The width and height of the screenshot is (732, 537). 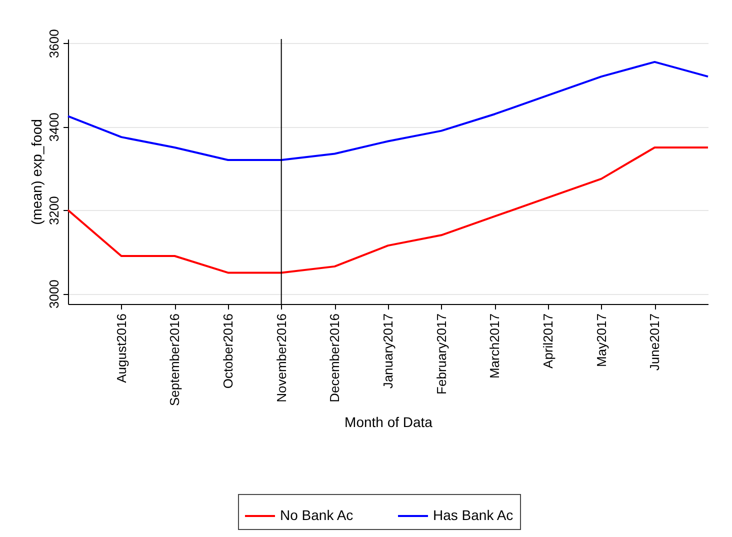 I want to click on x-tick-label: May2017, so click(x=601, y=340).